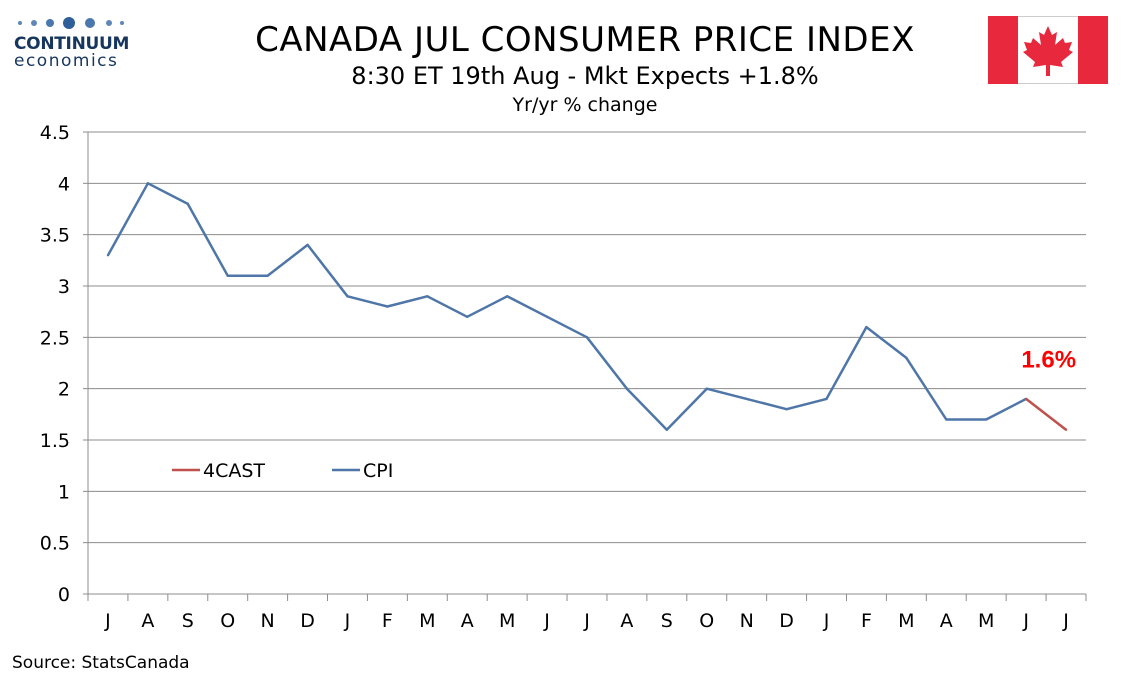 The width and height of the screenshot is (1134, 680). I want to click on y-tick-label: 0, so click(64, 595).